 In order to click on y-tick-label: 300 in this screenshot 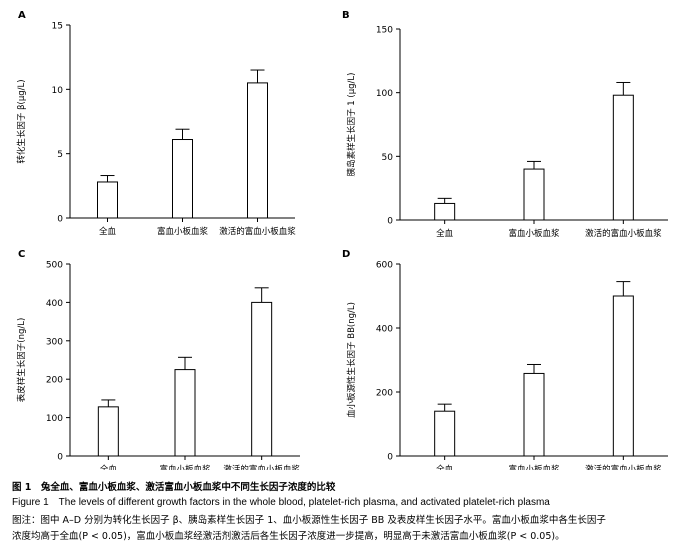, I will do `click(54, 342)`.